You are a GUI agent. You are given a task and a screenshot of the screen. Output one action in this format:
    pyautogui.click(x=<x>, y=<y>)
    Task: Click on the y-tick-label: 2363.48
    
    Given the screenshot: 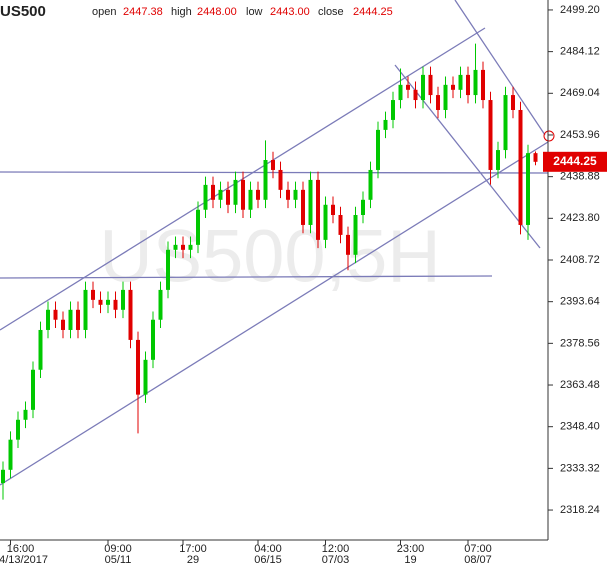 What is the action you would take?
    pyautogui.click(x=580, y=385)
    